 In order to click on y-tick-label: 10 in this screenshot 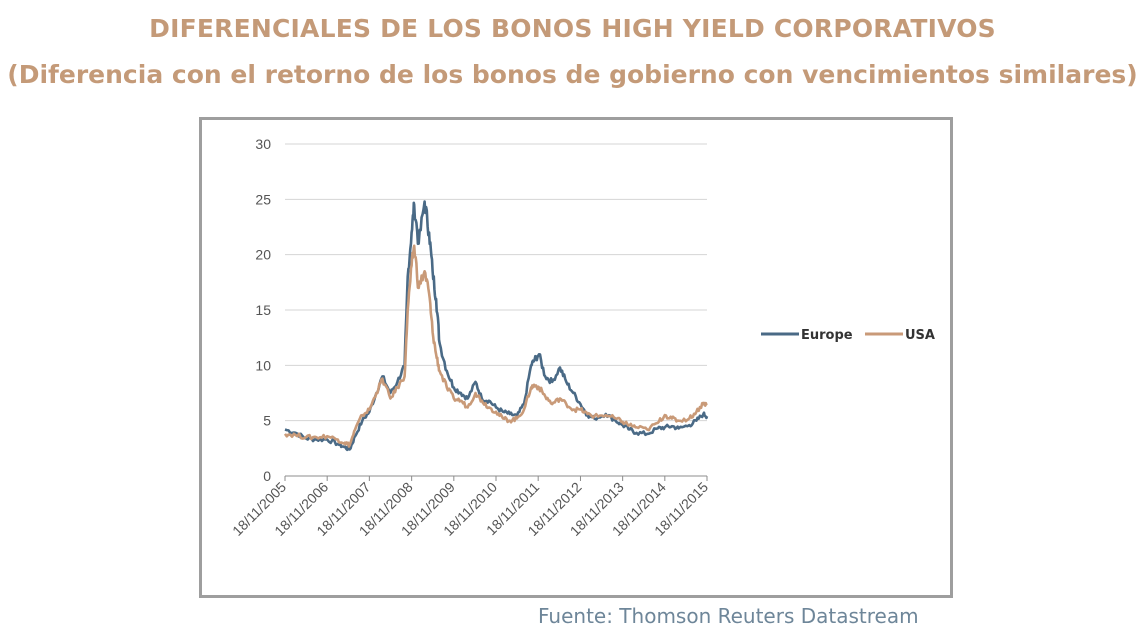, I will do `click(263, 365)`.